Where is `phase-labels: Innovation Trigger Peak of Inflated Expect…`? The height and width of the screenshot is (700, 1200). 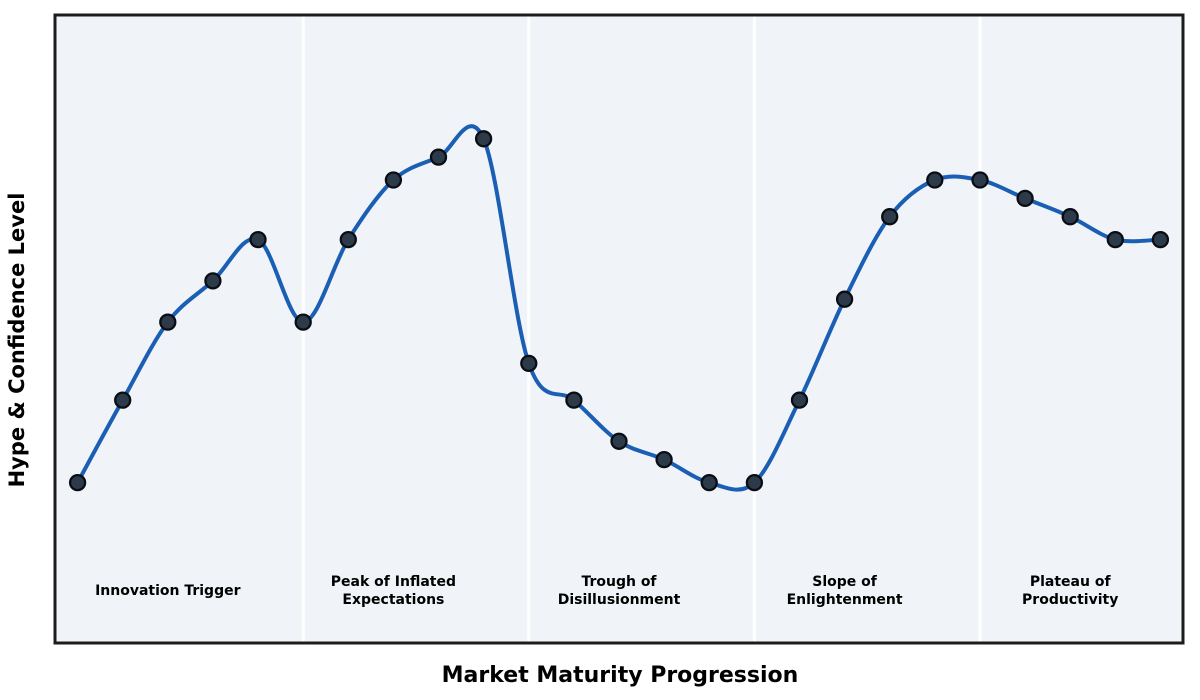
phase-labels: Innovation Trigger Peak of Inflated Expect… is located at coordinates (606, 591).